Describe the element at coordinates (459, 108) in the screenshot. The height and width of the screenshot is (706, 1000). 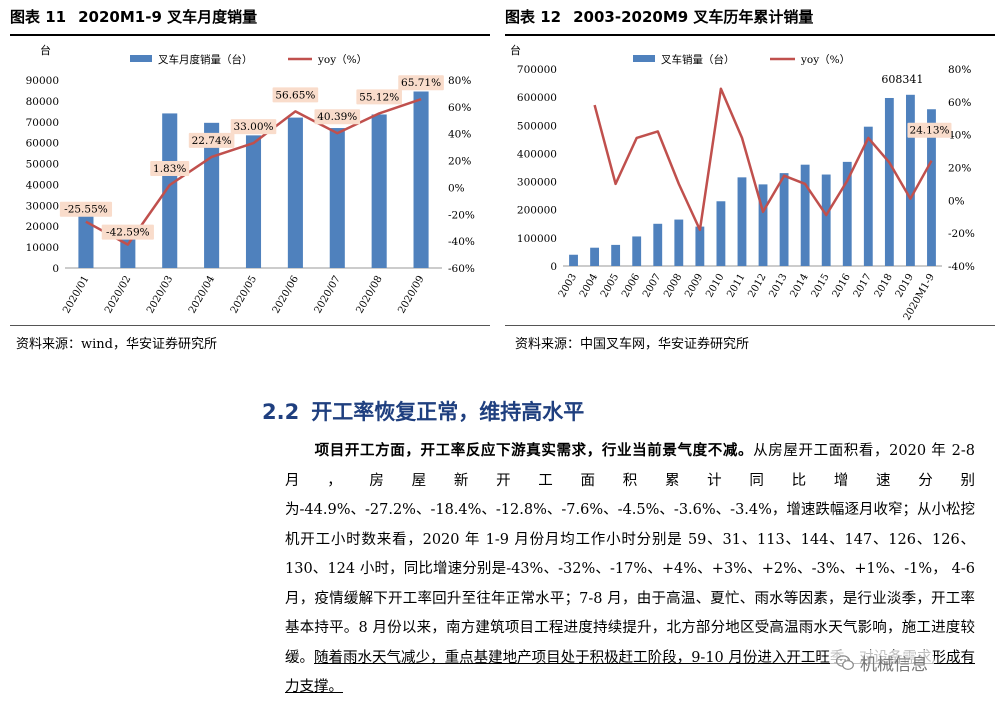
I see `y2-tick-label: 60%` at that location.